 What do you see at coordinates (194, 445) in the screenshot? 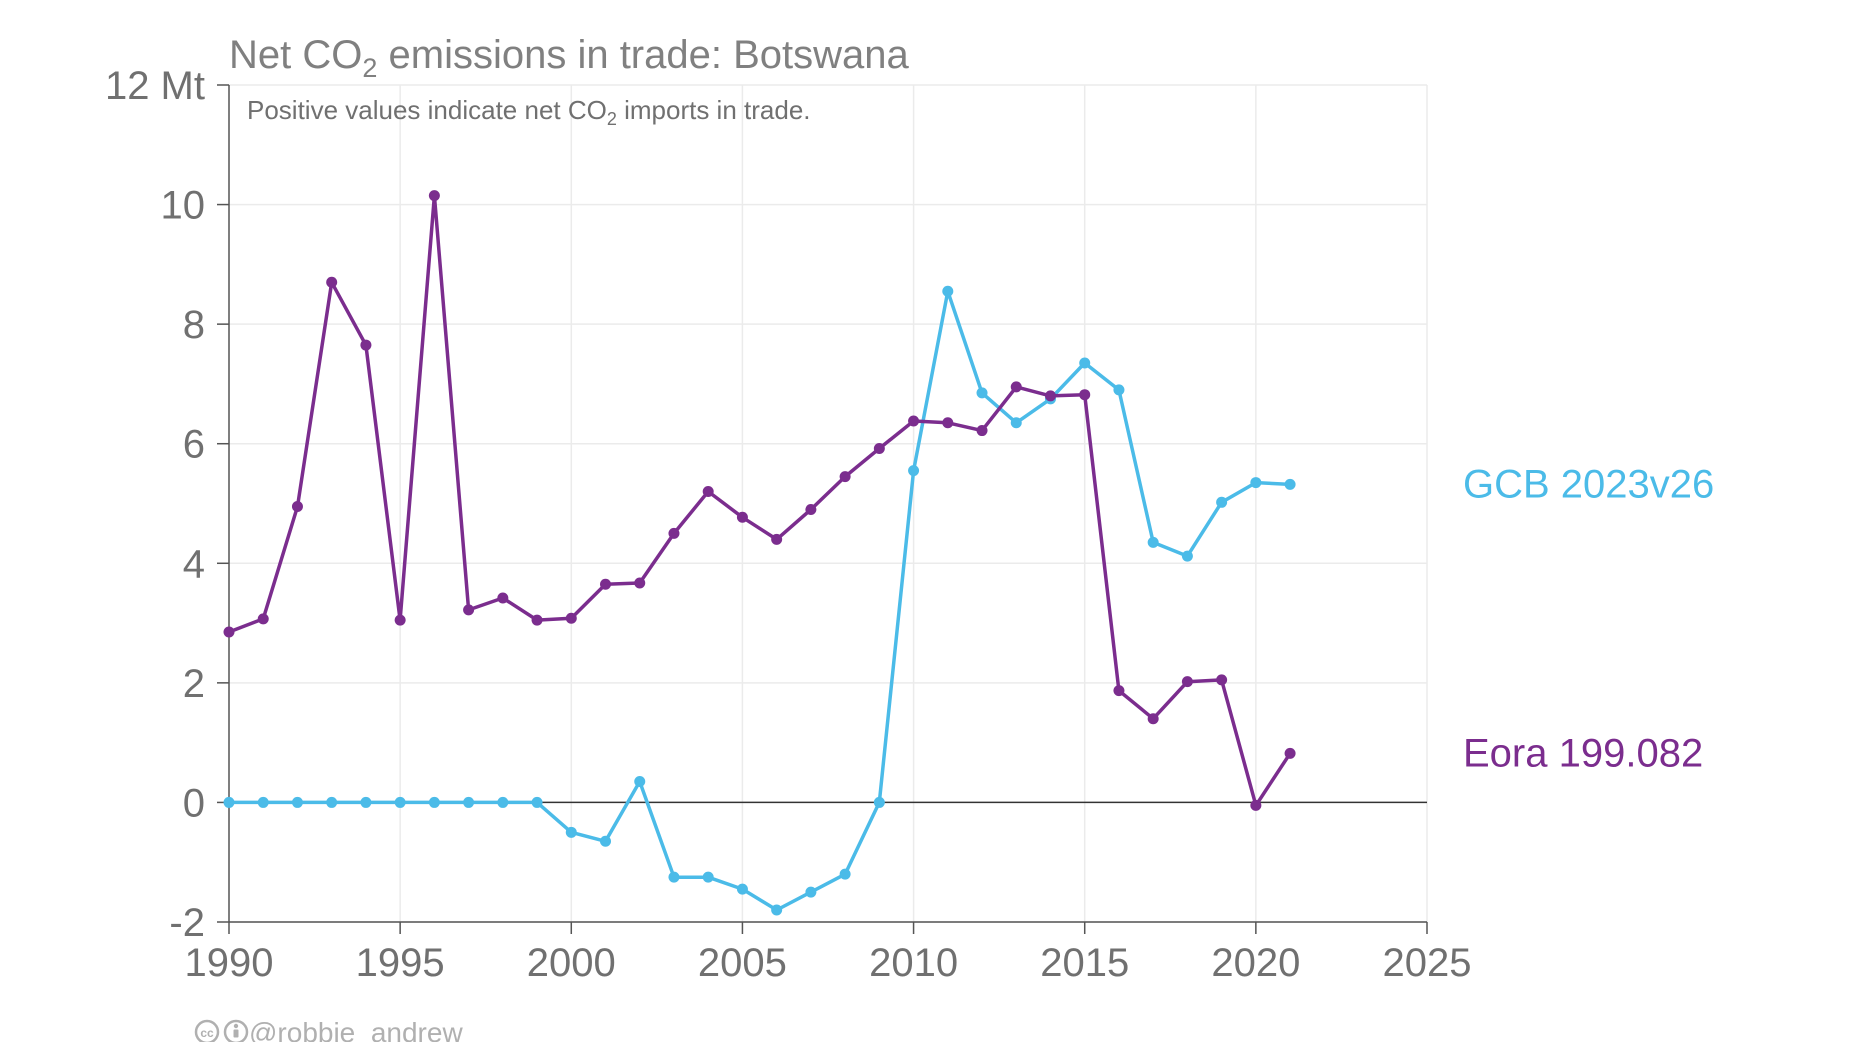
I see `y-tick-label: 6` at bounding box center [194, 445].